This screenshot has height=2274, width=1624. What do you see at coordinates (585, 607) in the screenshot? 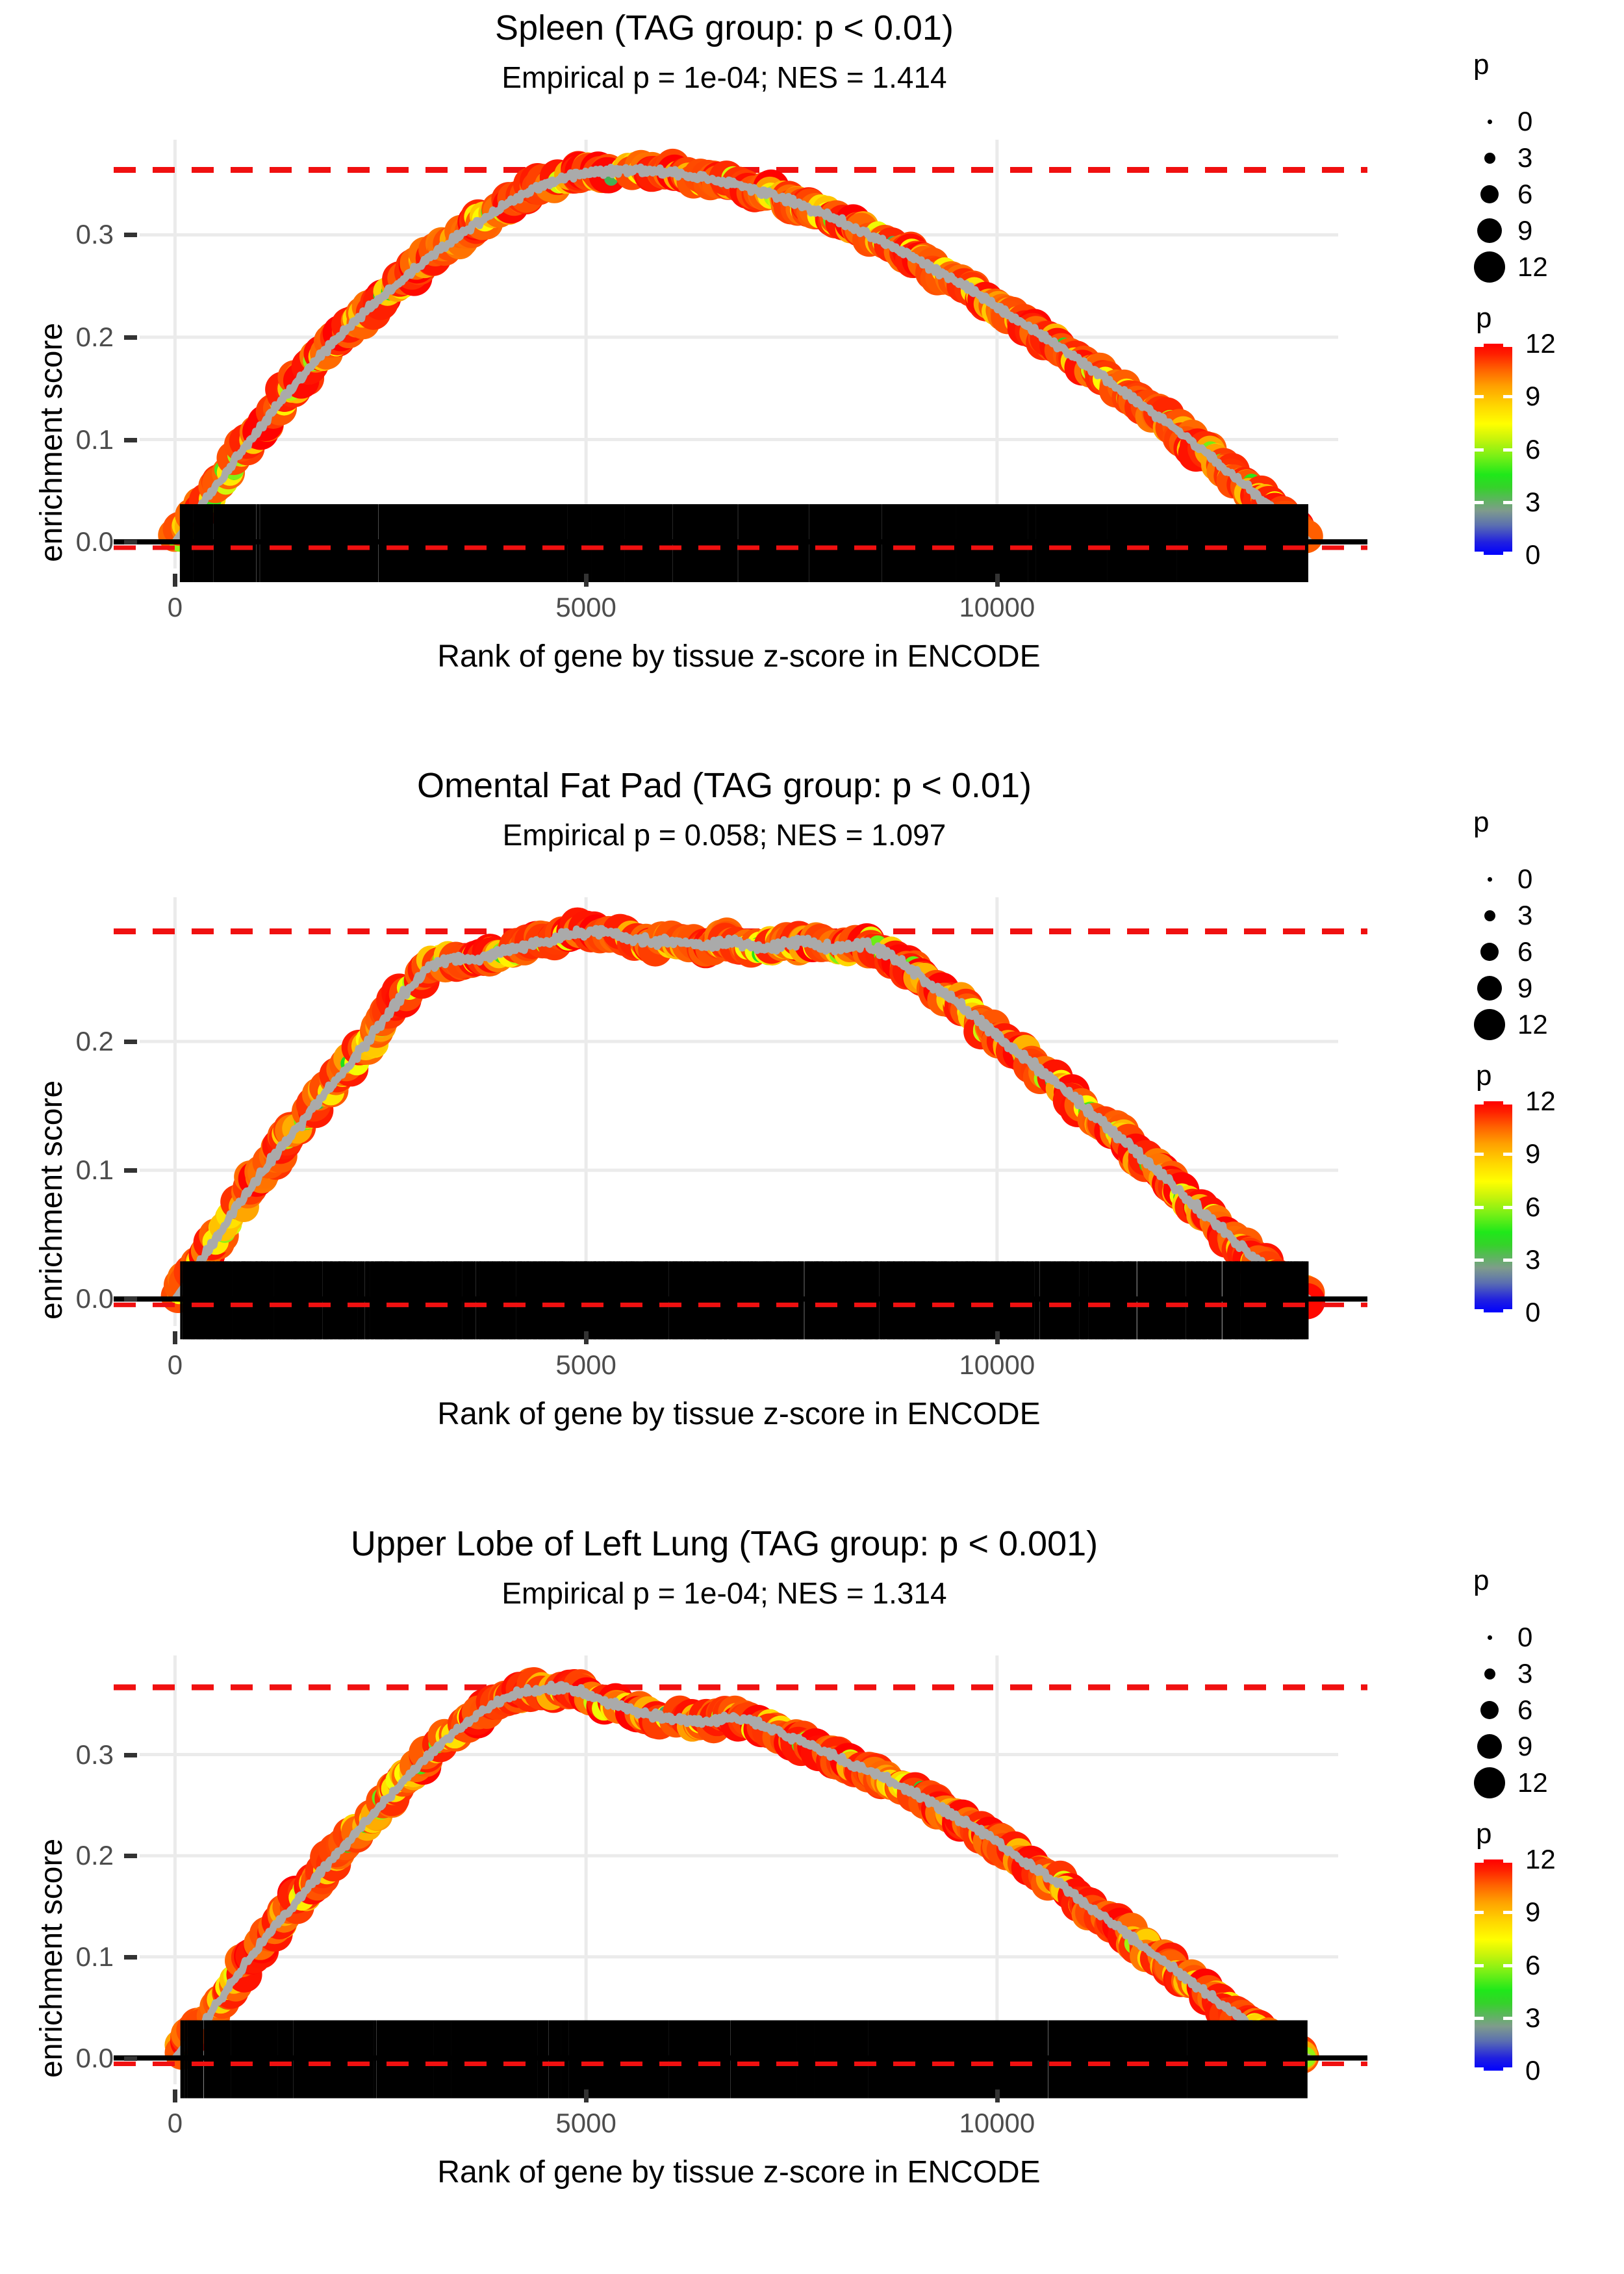
I see `x-axis-tick-label: 5000` at bounding box center [585, 607].